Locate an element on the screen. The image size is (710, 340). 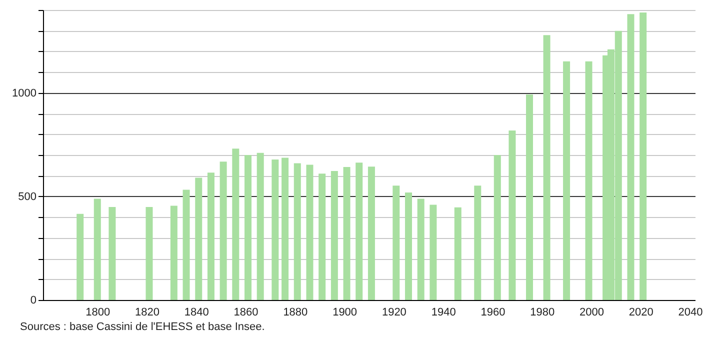
x-tick-label: 1880 is located at coordinates (295, 312).